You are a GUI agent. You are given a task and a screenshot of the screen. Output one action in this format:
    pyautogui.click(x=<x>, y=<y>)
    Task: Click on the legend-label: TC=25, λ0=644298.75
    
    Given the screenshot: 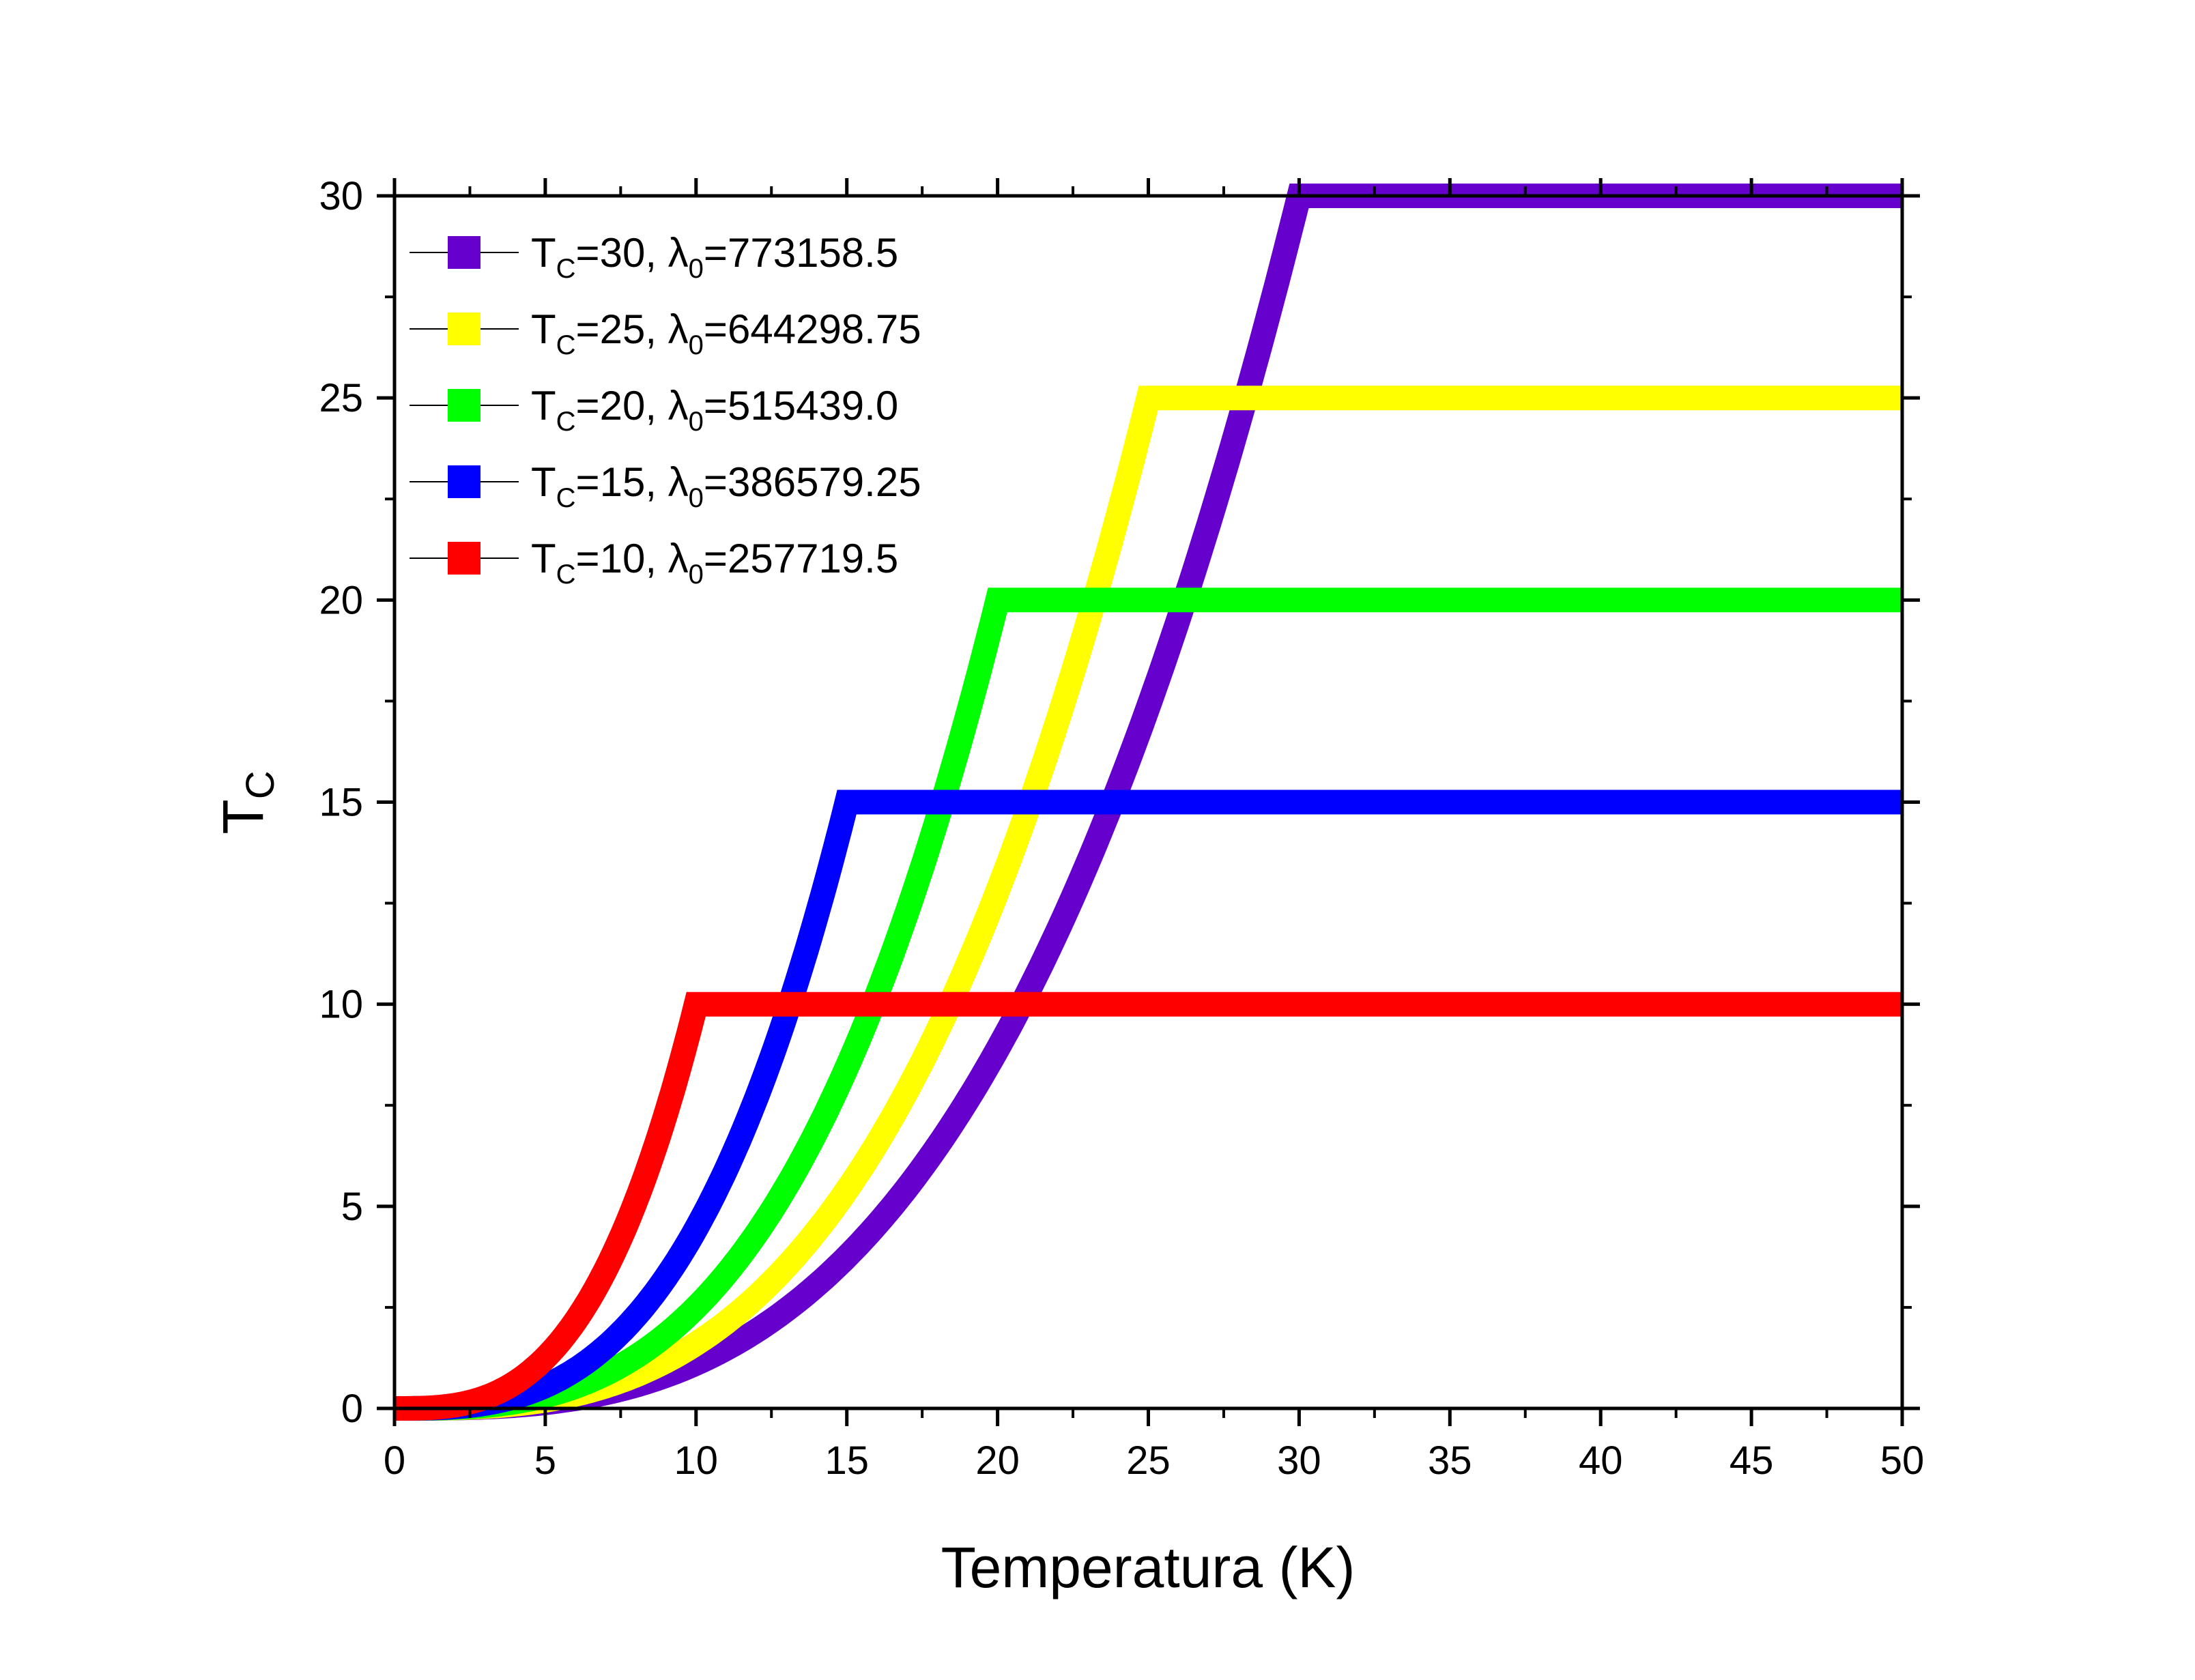 What is the action you would take?
    pyautogui.click(x=726, y=333)
    